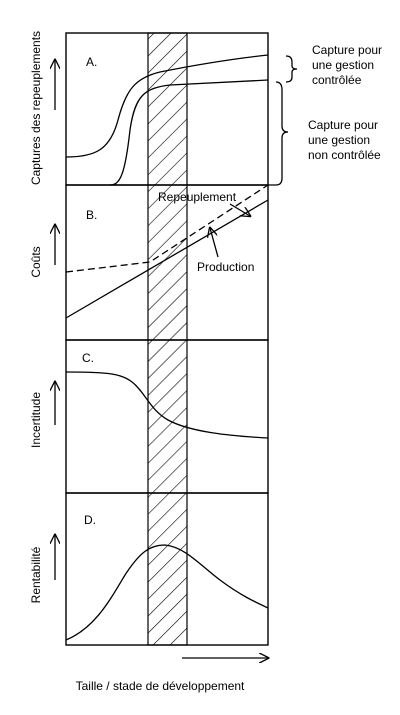 This screenshot has height=715, width=400. Describe the element at coordinates (36, 108) in the screenshot. I see `axis-label: Captures des repeuplements` at that location.